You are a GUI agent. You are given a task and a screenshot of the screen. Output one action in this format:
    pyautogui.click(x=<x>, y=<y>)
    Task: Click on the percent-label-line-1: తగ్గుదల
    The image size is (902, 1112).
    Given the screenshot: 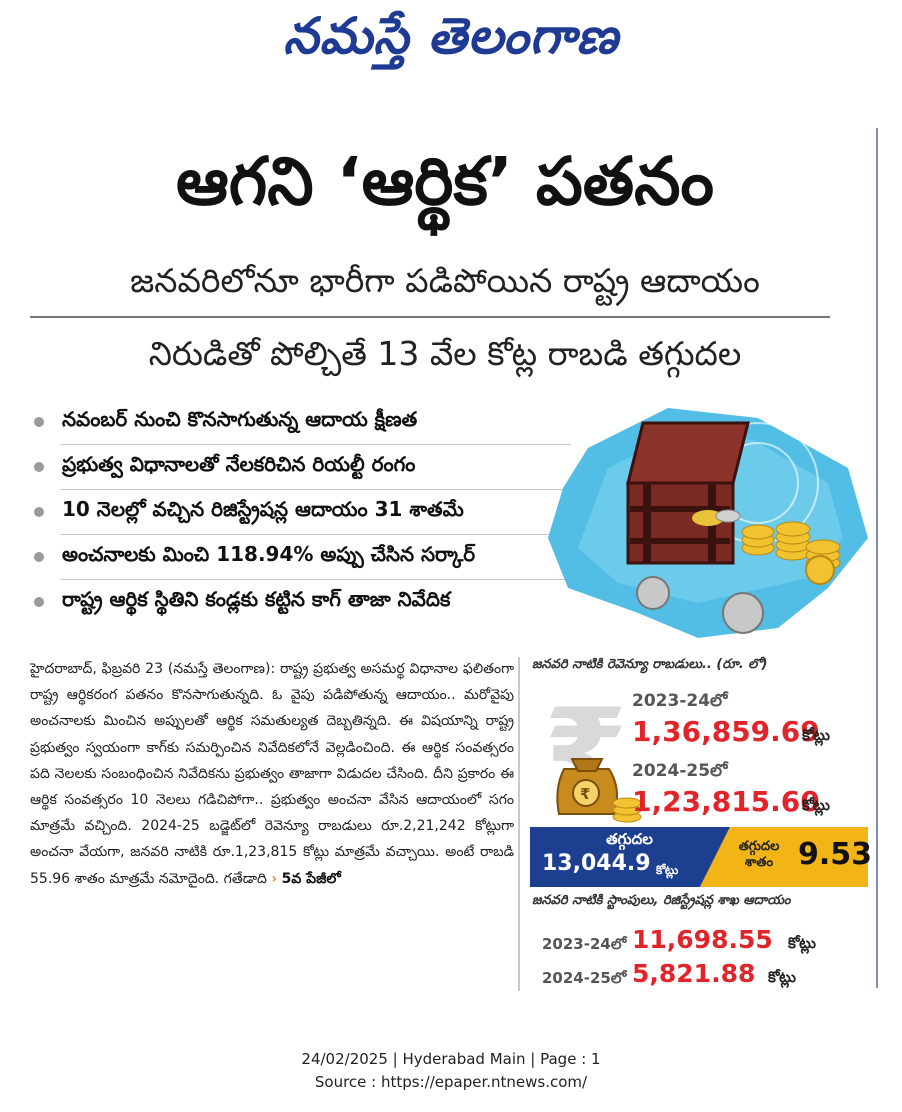 What is the action you would take?
    pyautogui.click(x=759, y=846)
    